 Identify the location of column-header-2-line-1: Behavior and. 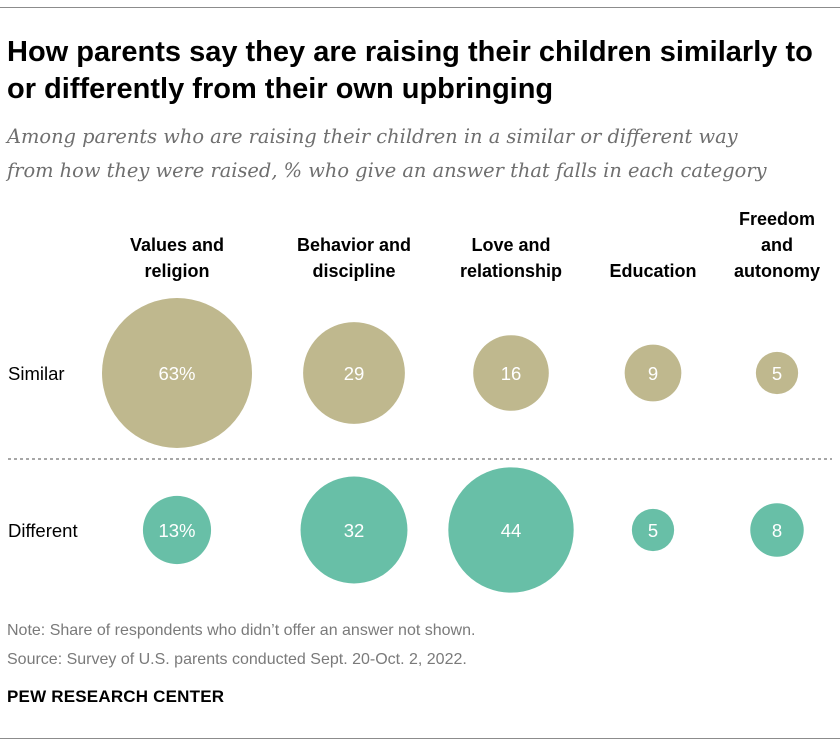
(354, 245).